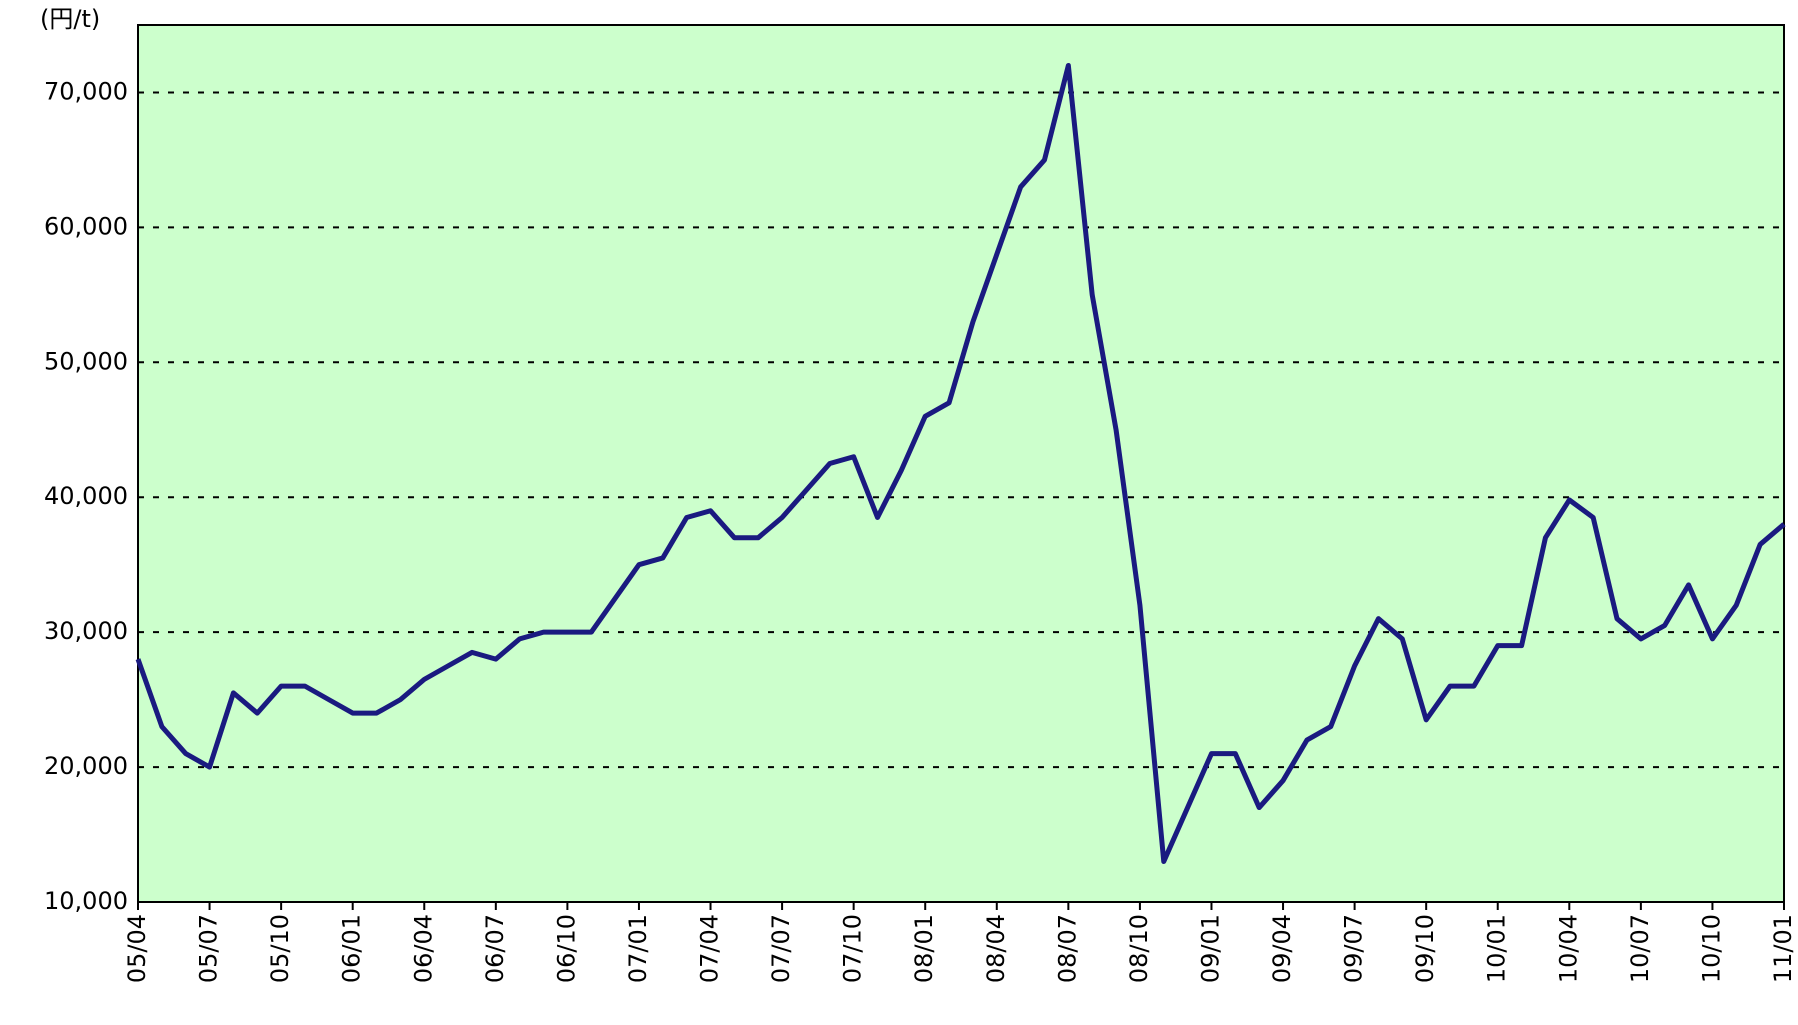  What do you see at coordinates (86, 766) in the screenshot?
I see `y-tick-label: 20,000` at bounding box center [86, 766].